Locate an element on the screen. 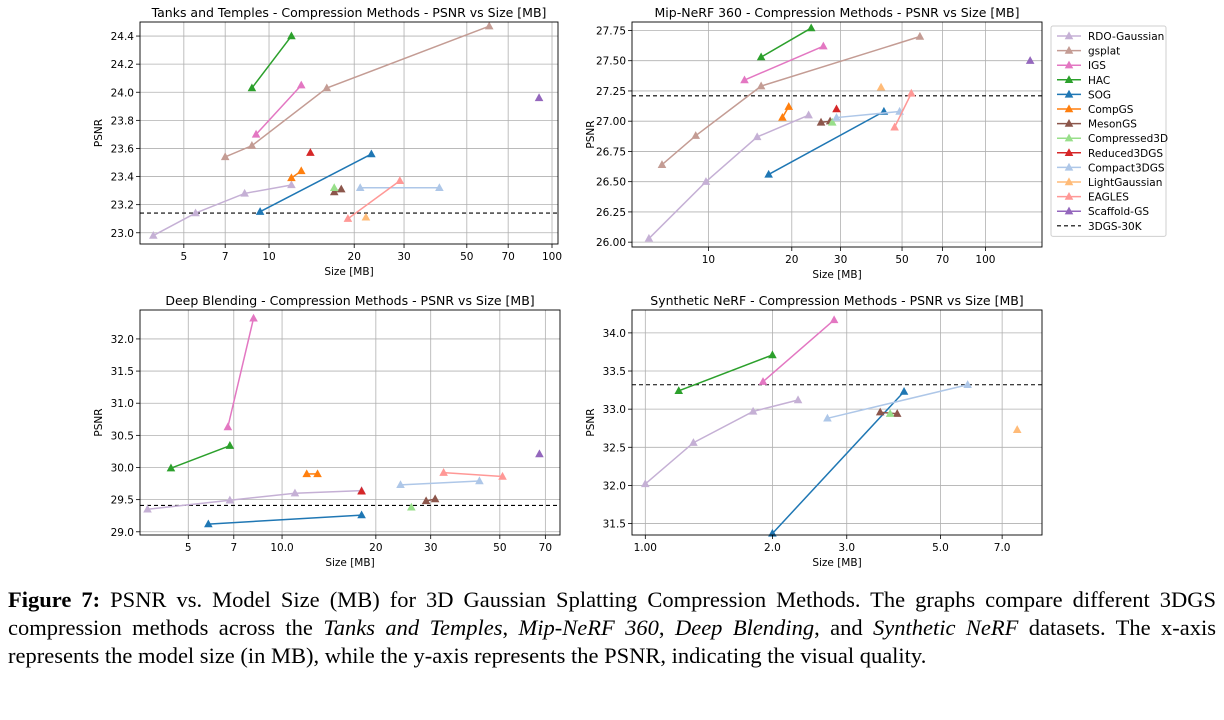 The image size is (1224, 720). legend-label: SOG is located at coordinates (1099, 95).